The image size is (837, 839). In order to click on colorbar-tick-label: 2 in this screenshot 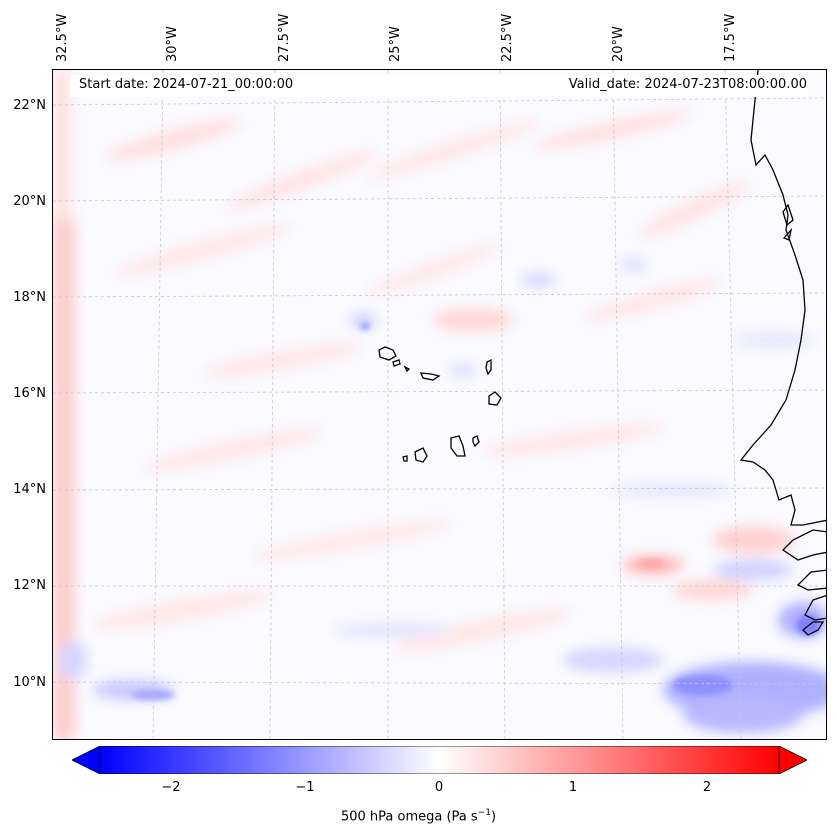, I will do `click(707, 787)`.